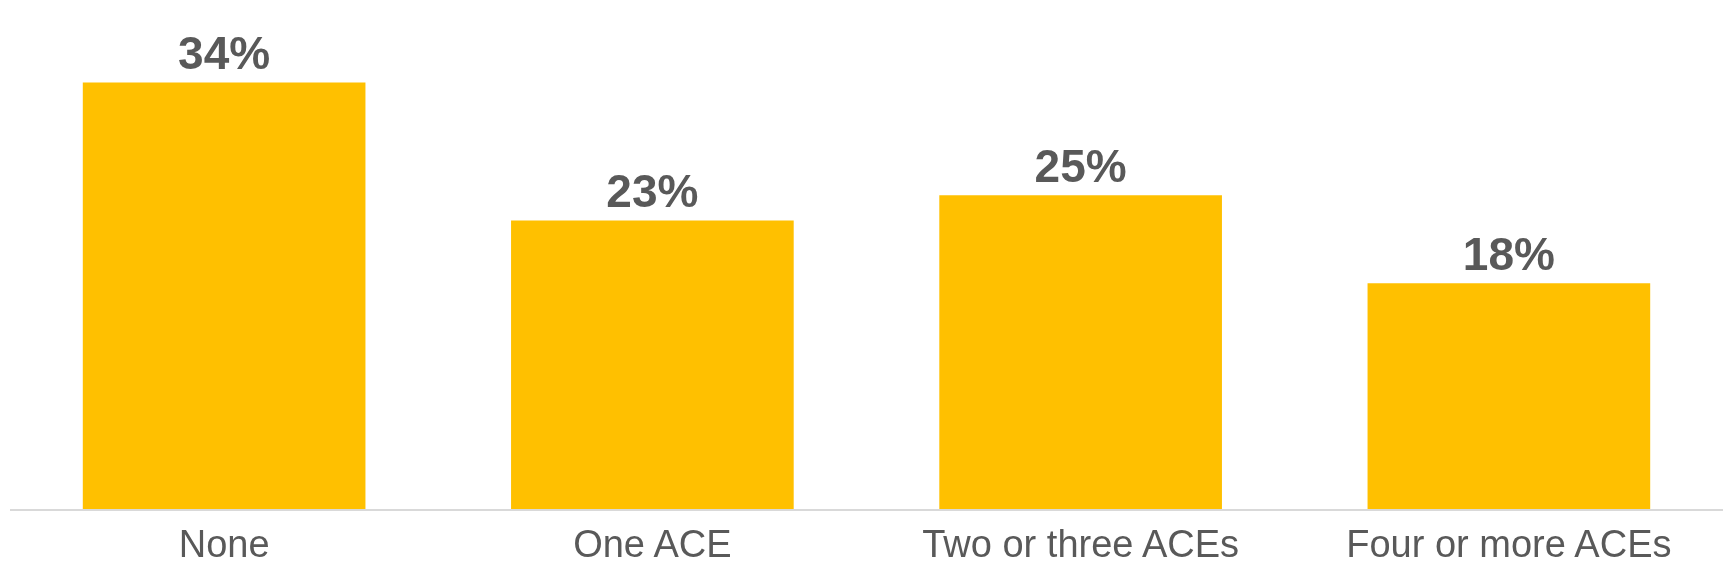  I want to click on data-label: 18%, so click(1508, 254).